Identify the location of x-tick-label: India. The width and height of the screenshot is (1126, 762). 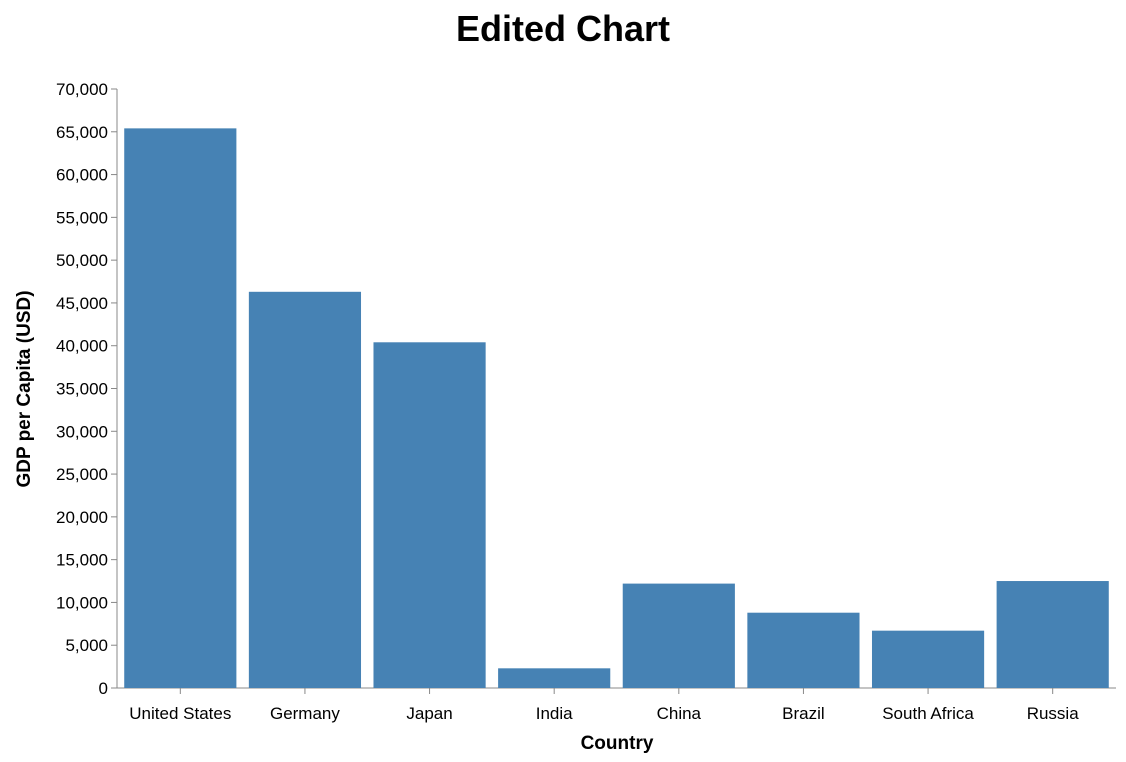
(554, 713).